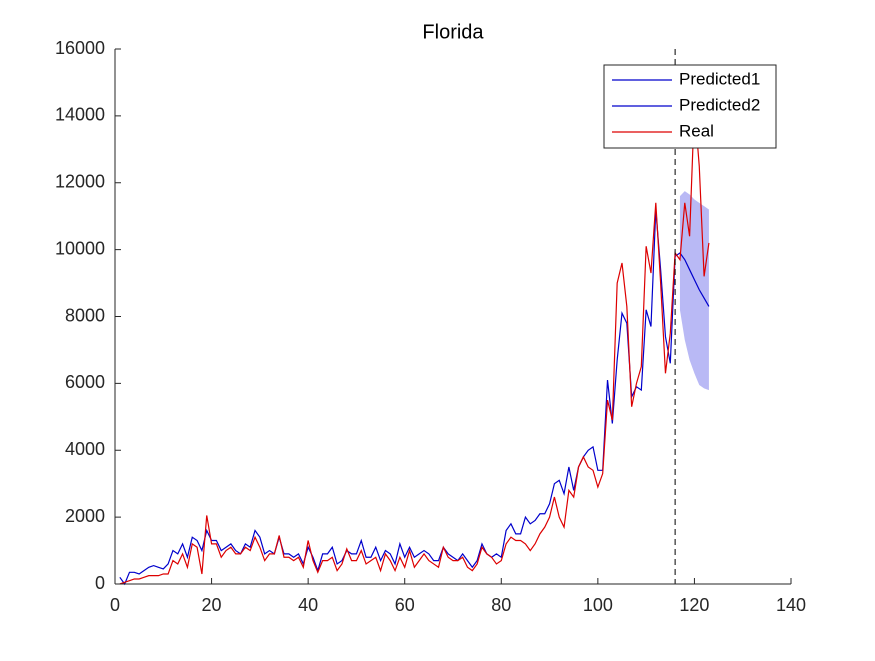 Image resolution: width=875 pixels, height=661 pixels. Describe the element at coordinates (80, 182) in the screenshot. I see `y-tick-label: 12000` at that location.